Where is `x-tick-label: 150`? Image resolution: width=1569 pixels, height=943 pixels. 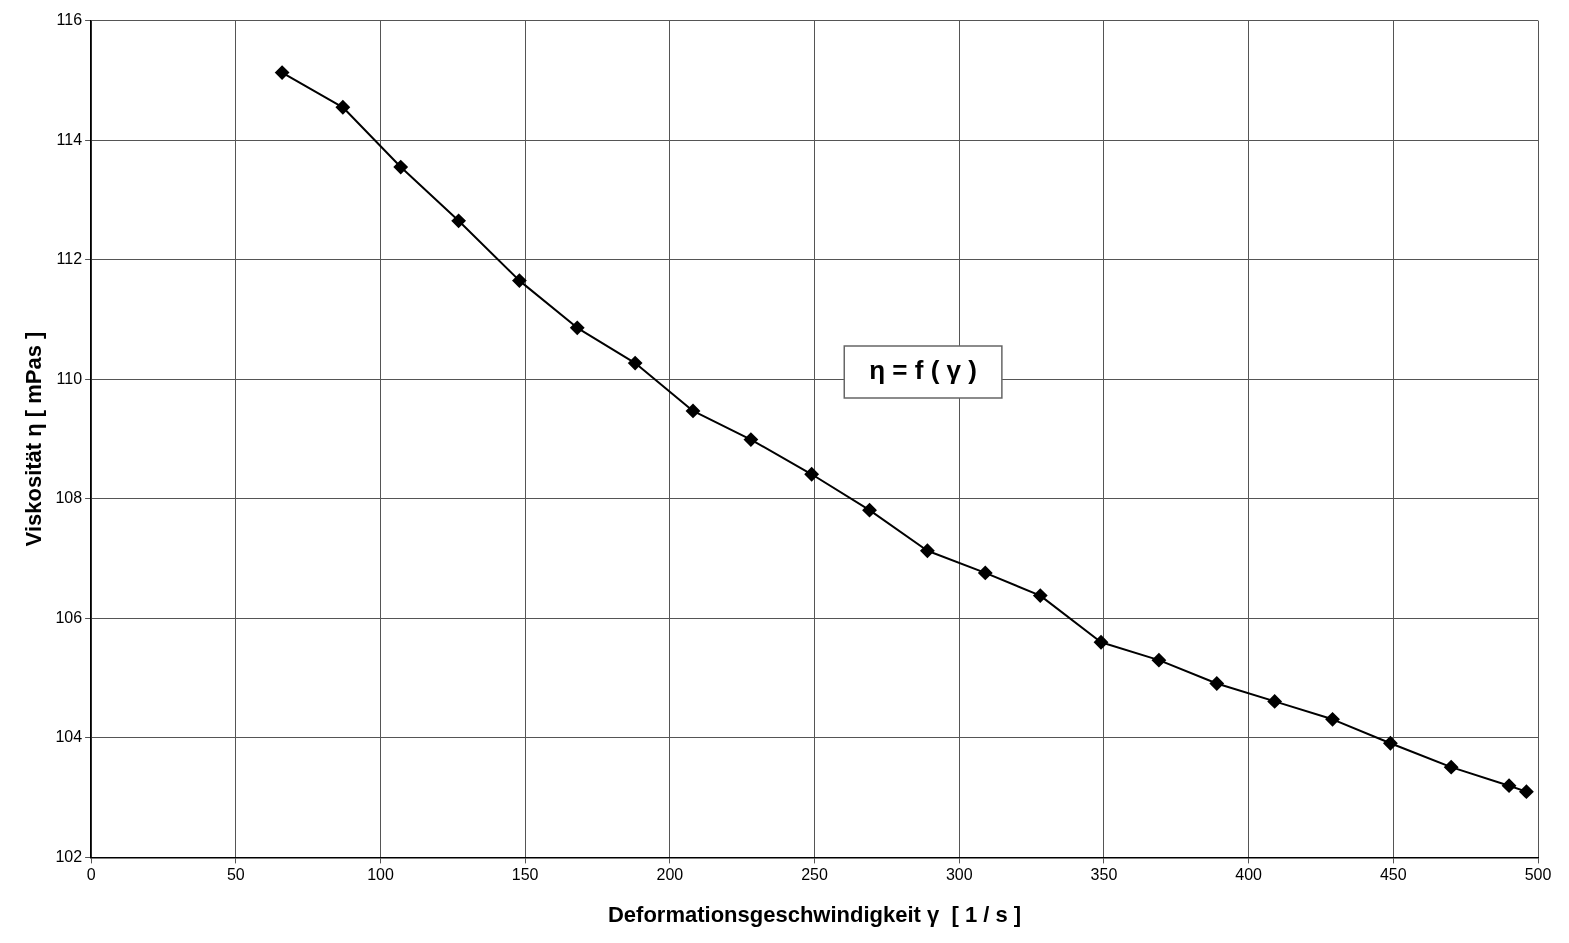
x-tick-label: 150 is located at coordinates (525, 875).